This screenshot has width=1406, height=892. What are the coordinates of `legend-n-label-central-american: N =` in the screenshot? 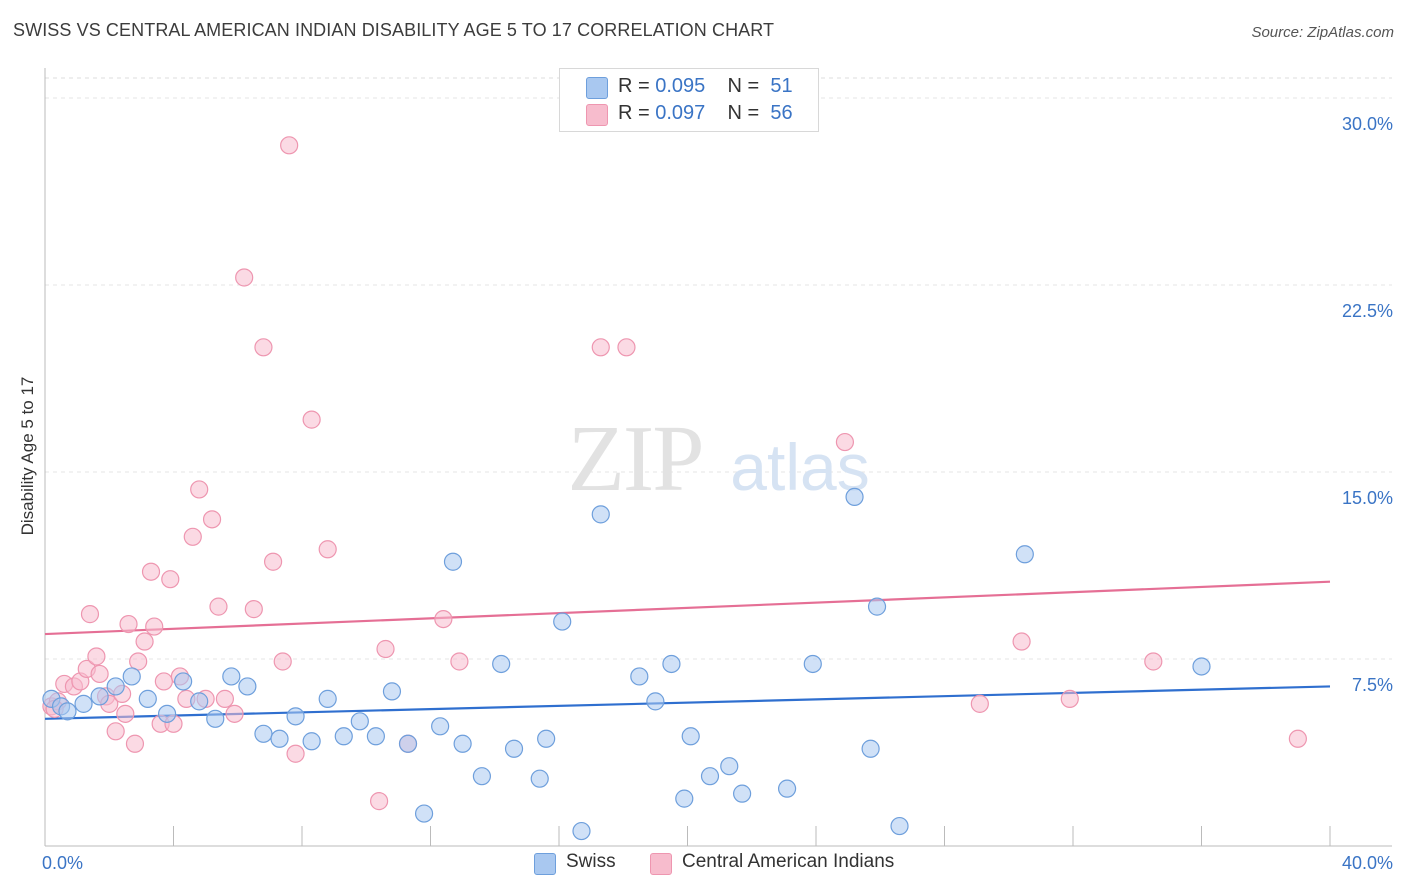 It's located at (746, 113).